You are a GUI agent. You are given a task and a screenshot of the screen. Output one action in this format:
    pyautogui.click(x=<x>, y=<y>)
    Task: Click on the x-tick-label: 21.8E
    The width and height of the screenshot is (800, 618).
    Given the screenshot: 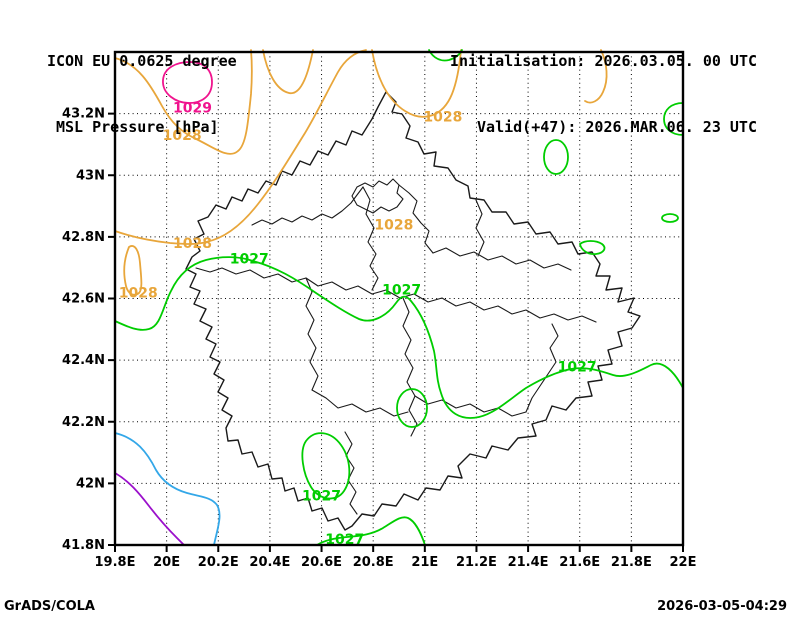 What is the action you would take?
    pyautogui.click(x=631, y=562)
    